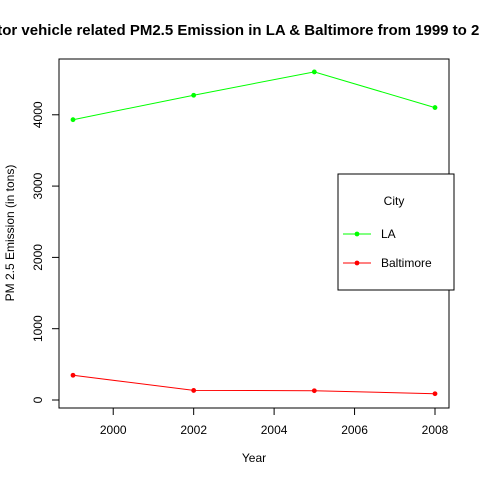  What do you see at coordinates (357, 234) in the screenshot?
I see `legend-marker-la` at bounding box center [357, 234].